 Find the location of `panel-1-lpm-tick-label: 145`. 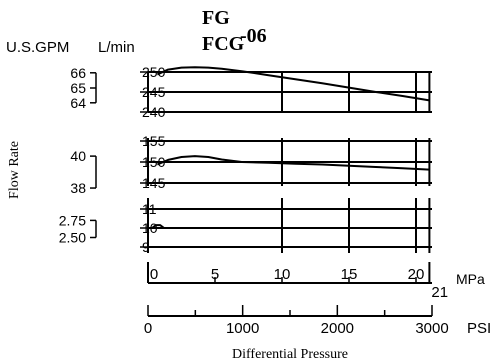

panel-1-lpm-tick-label: 145 is located at coordinates (154, 183).